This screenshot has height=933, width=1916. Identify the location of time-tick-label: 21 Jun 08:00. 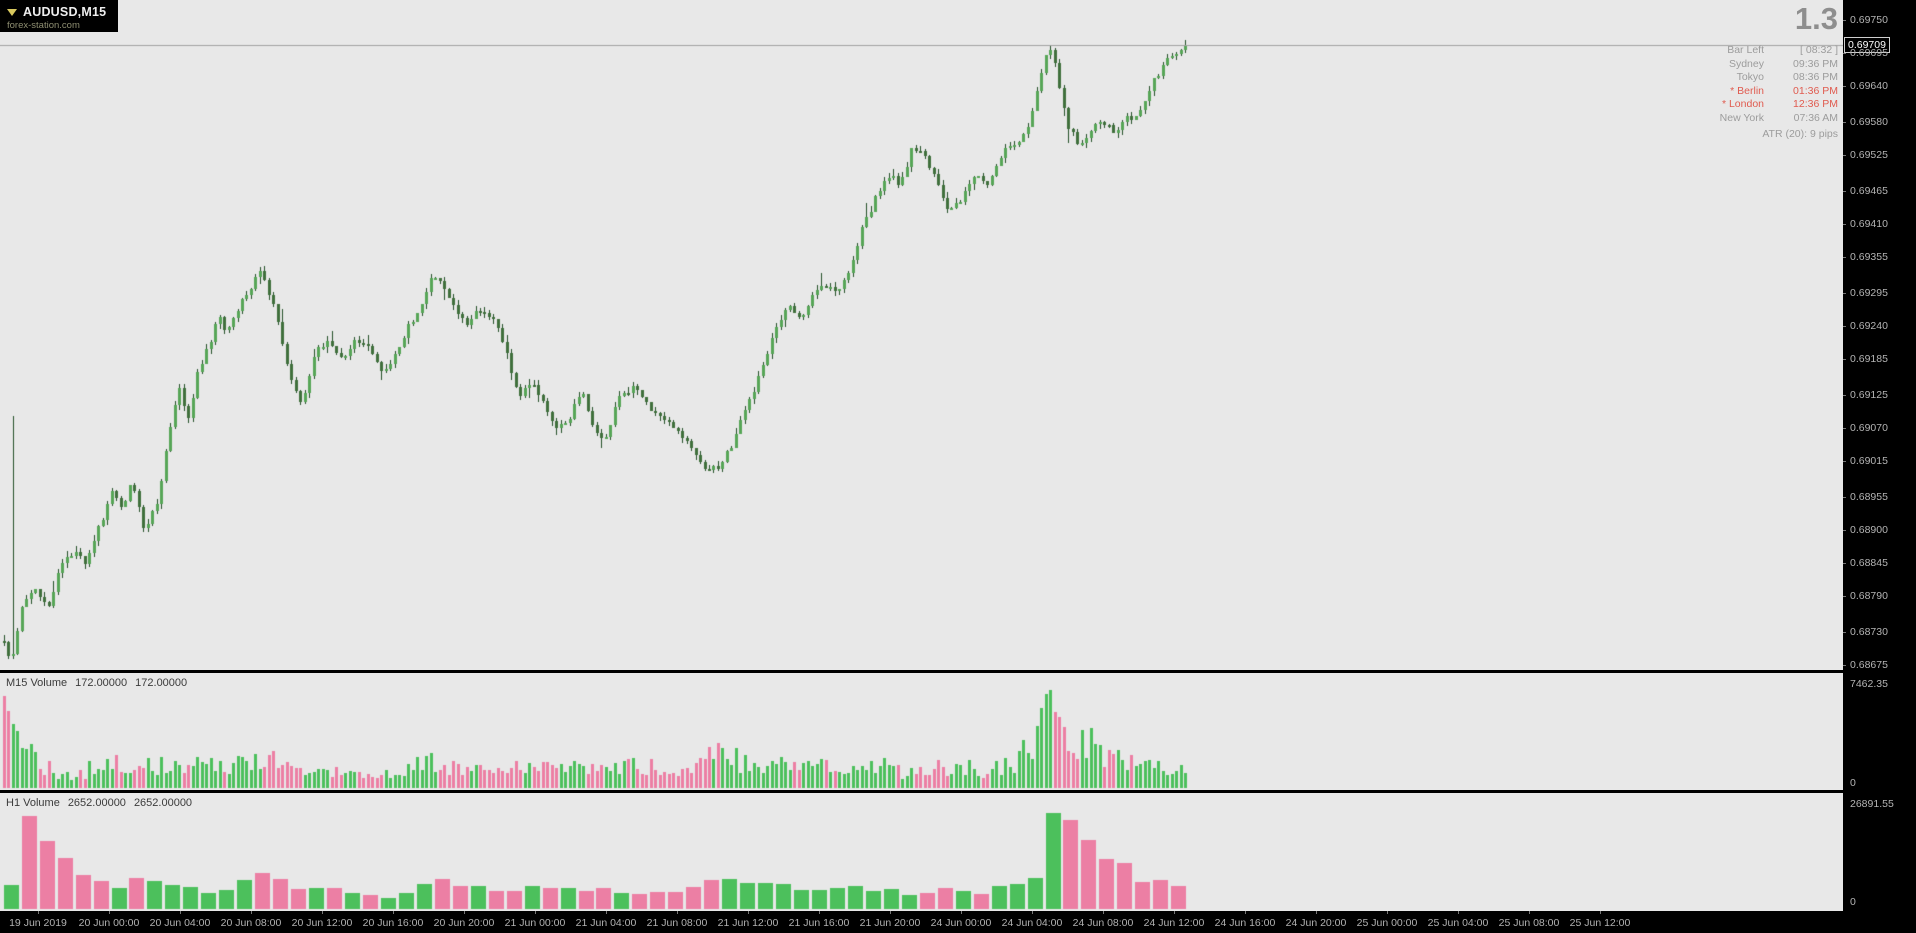
(677, 923).